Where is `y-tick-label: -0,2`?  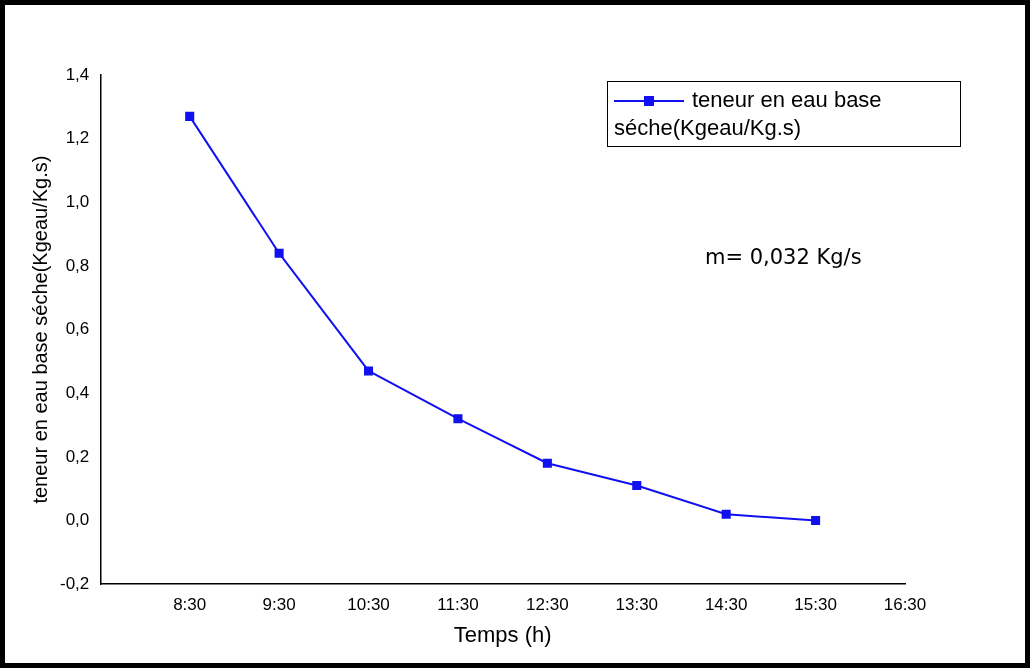
y-tick-label: -0,2 is located at coordinates (75, 583).